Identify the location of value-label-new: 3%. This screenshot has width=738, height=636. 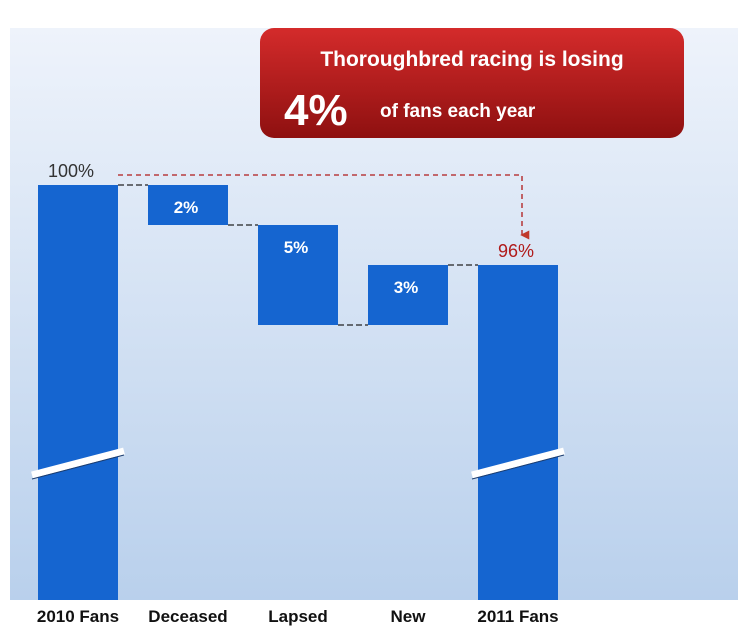
(406, 287).